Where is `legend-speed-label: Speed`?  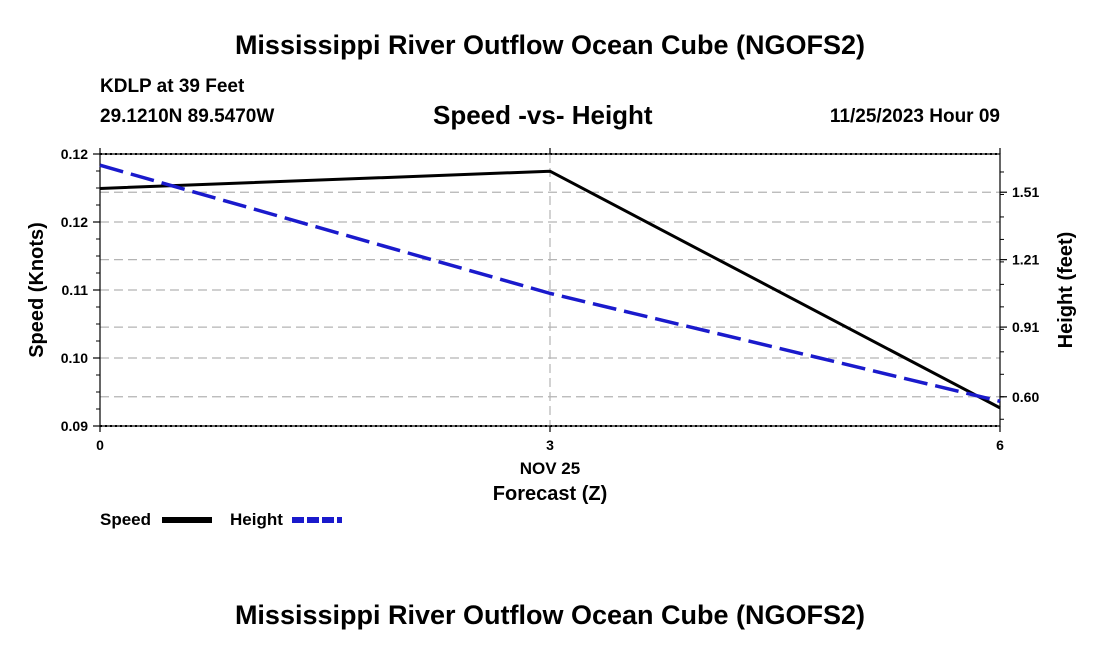
legend-speed-label: Speed is located at coordinates (125, 519).